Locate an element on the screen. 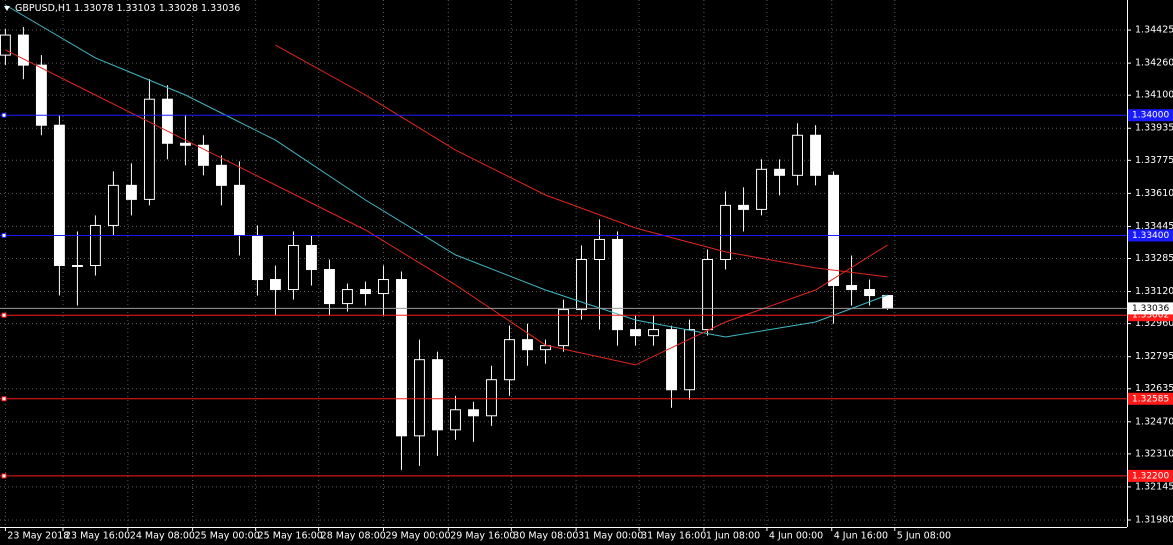 The width and height of the screenshot is (1173, 545). current-price-label: 1.33036 is located at coordinates (1150, 309).